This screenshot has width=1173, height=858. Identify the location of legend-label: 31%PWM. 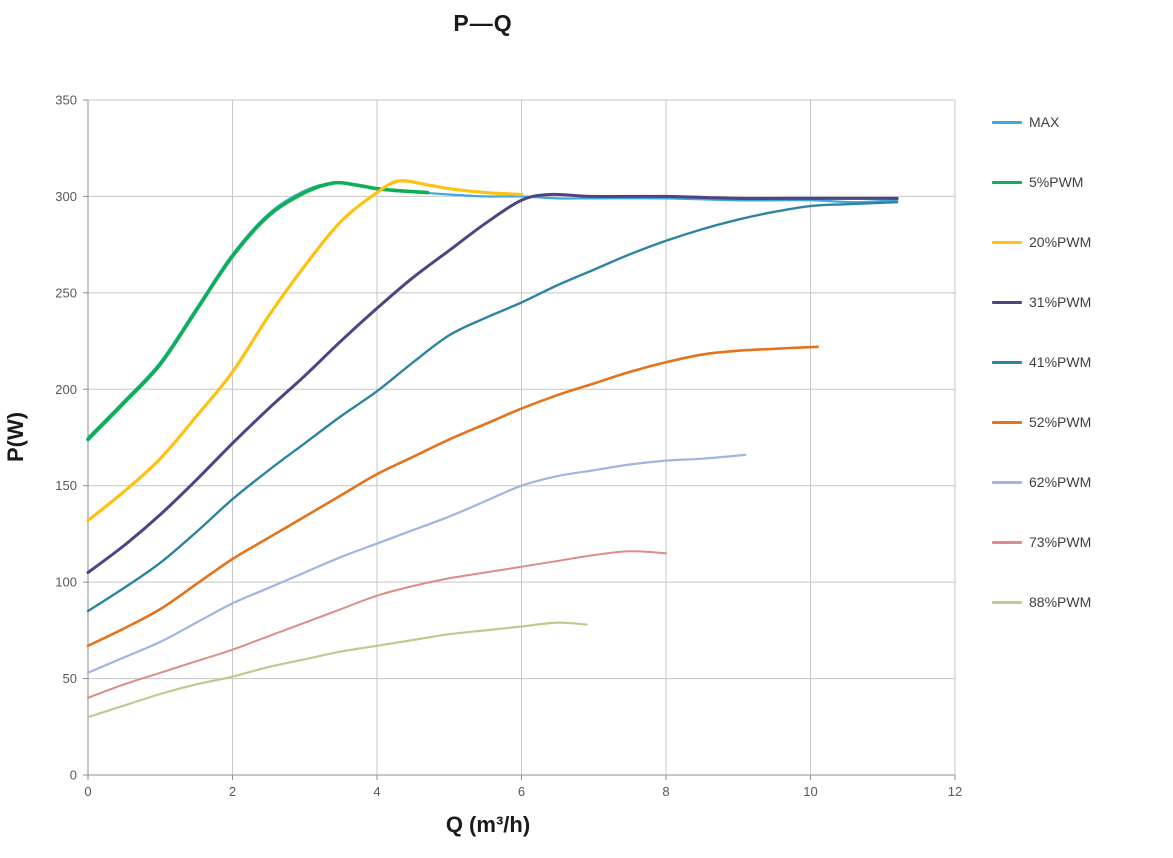
(1060, 302).